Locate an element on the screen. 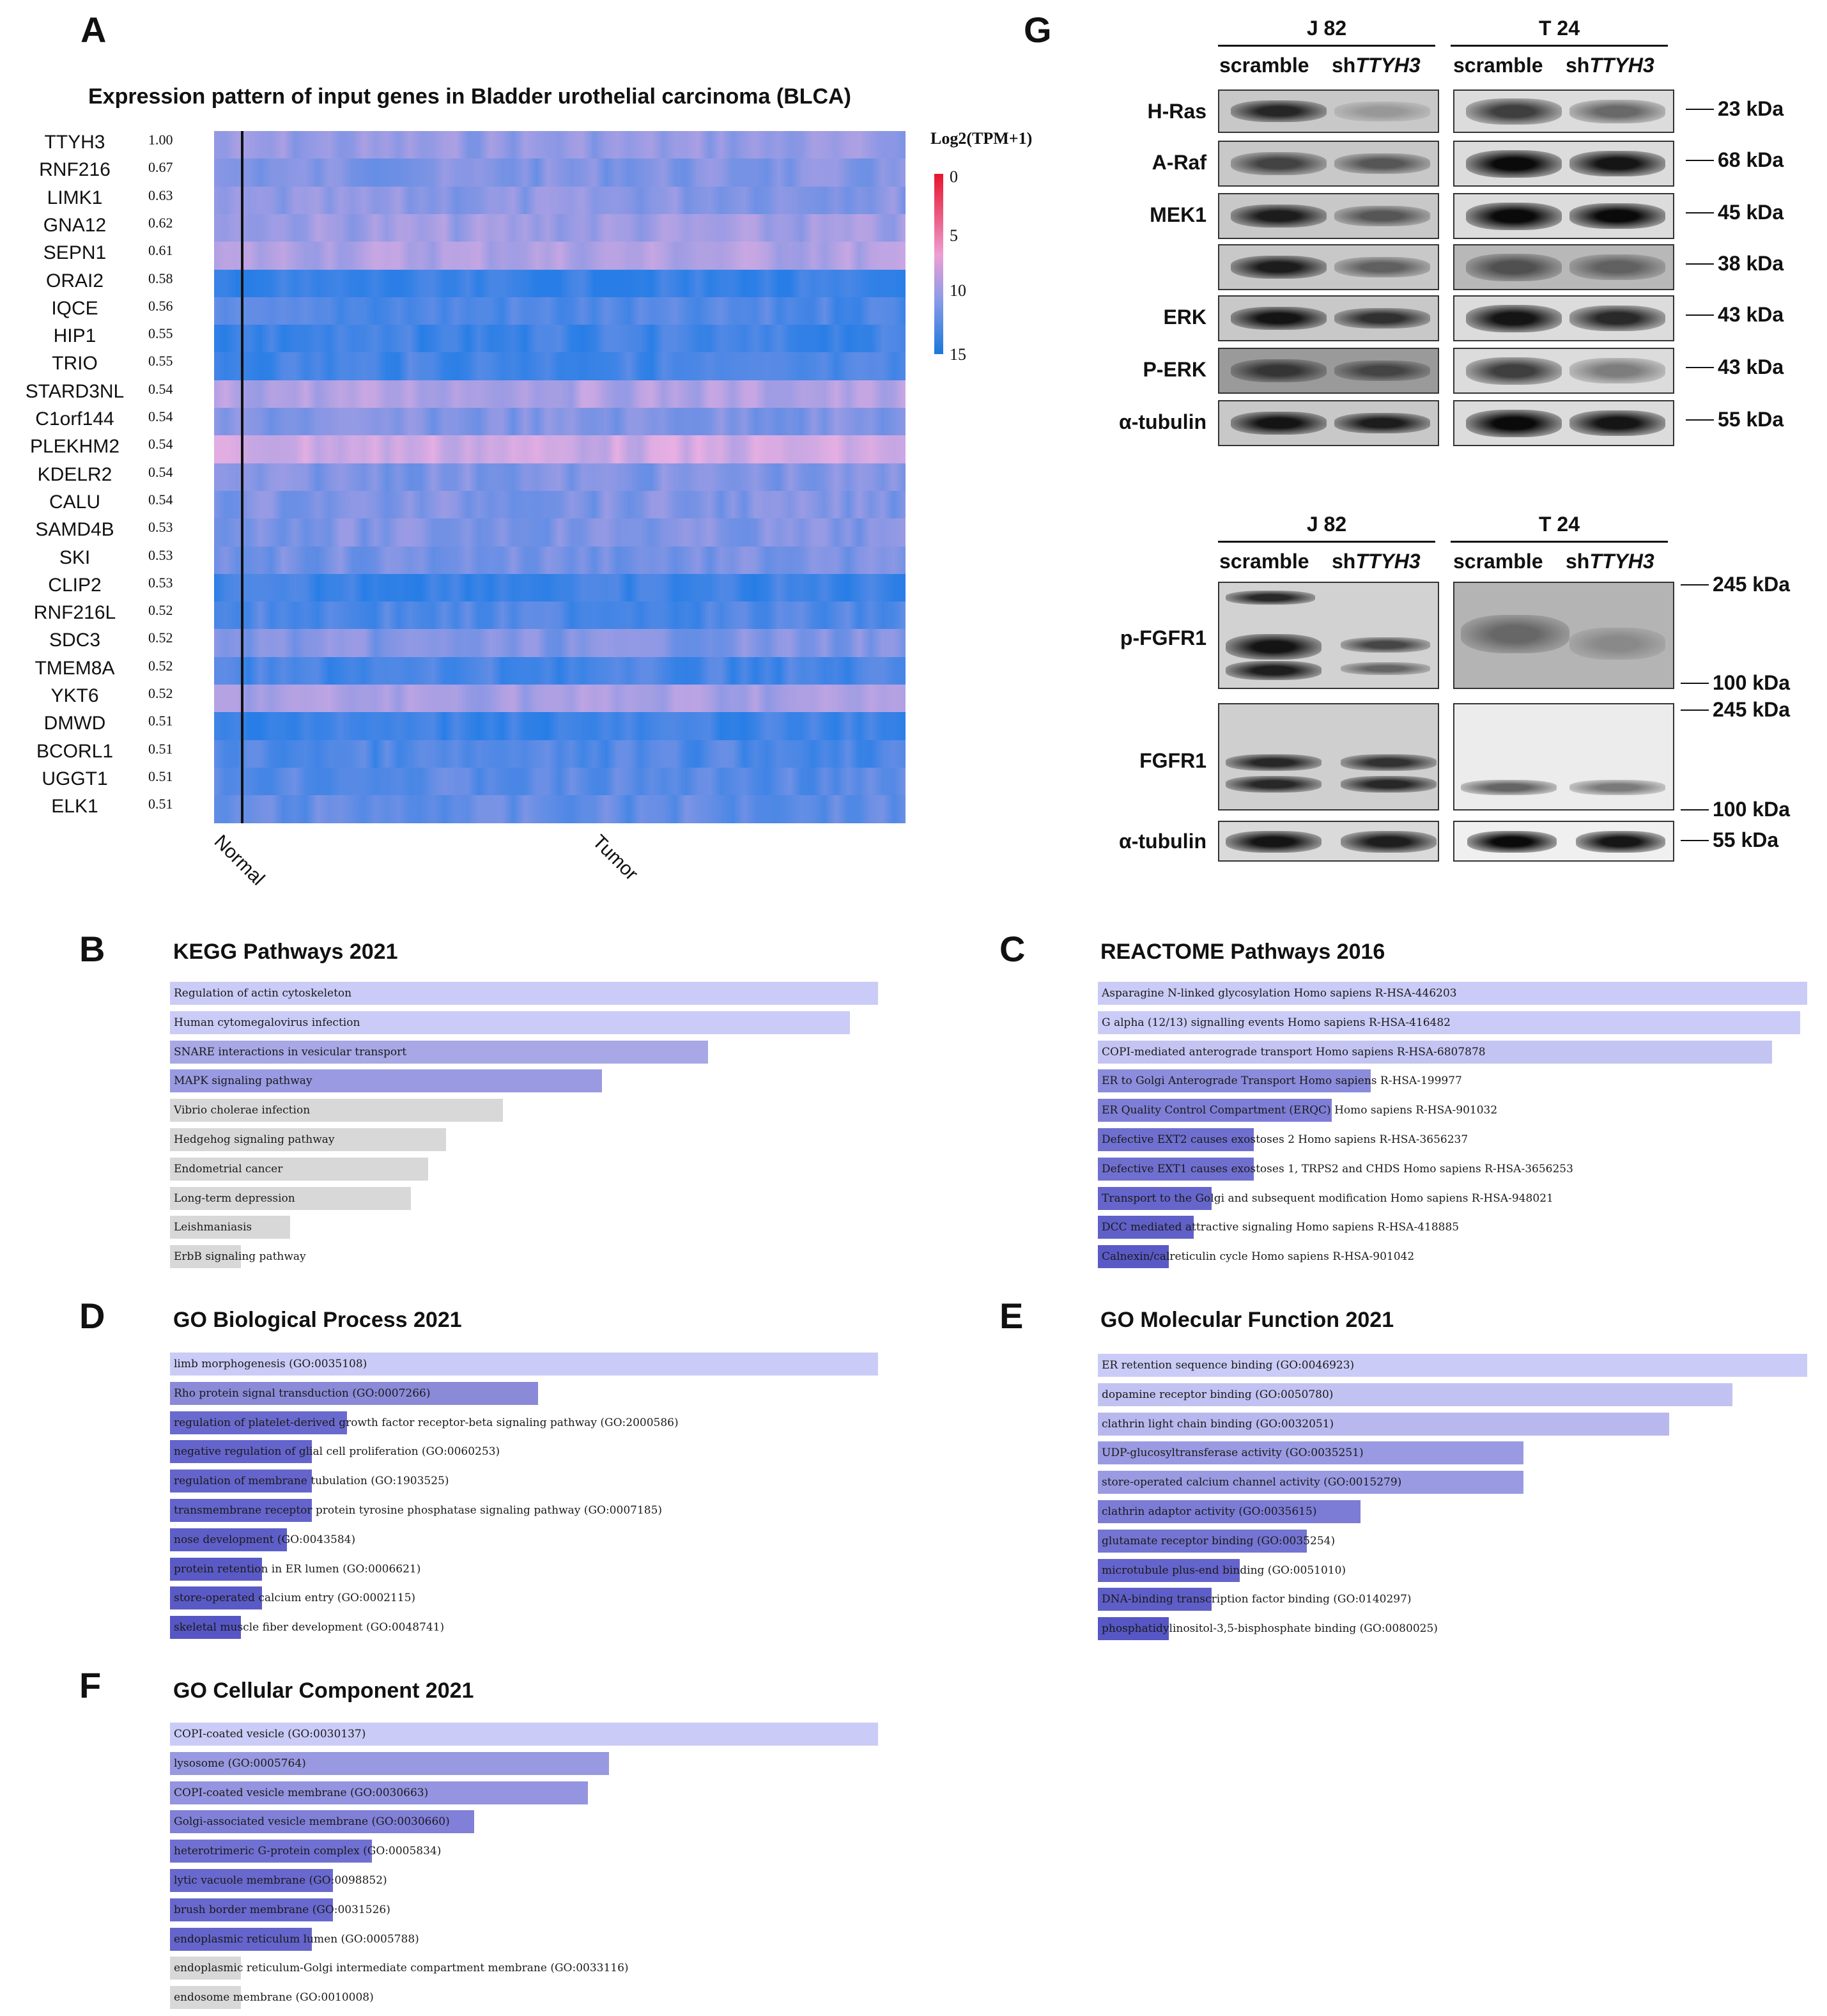 This screenshot has width=1827, height=2016. gene-correlation: 0.55 is located at coordinates (160, 333).